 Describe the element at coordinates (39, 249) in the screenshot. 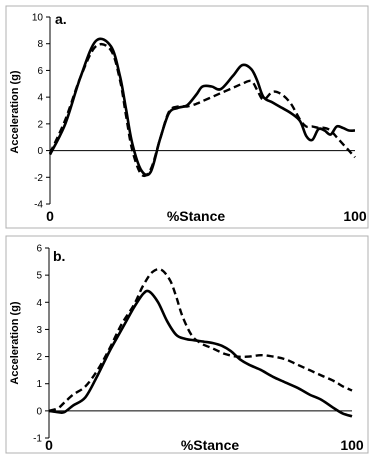

I see `panel-b-y-tick-label: 6` at that location.